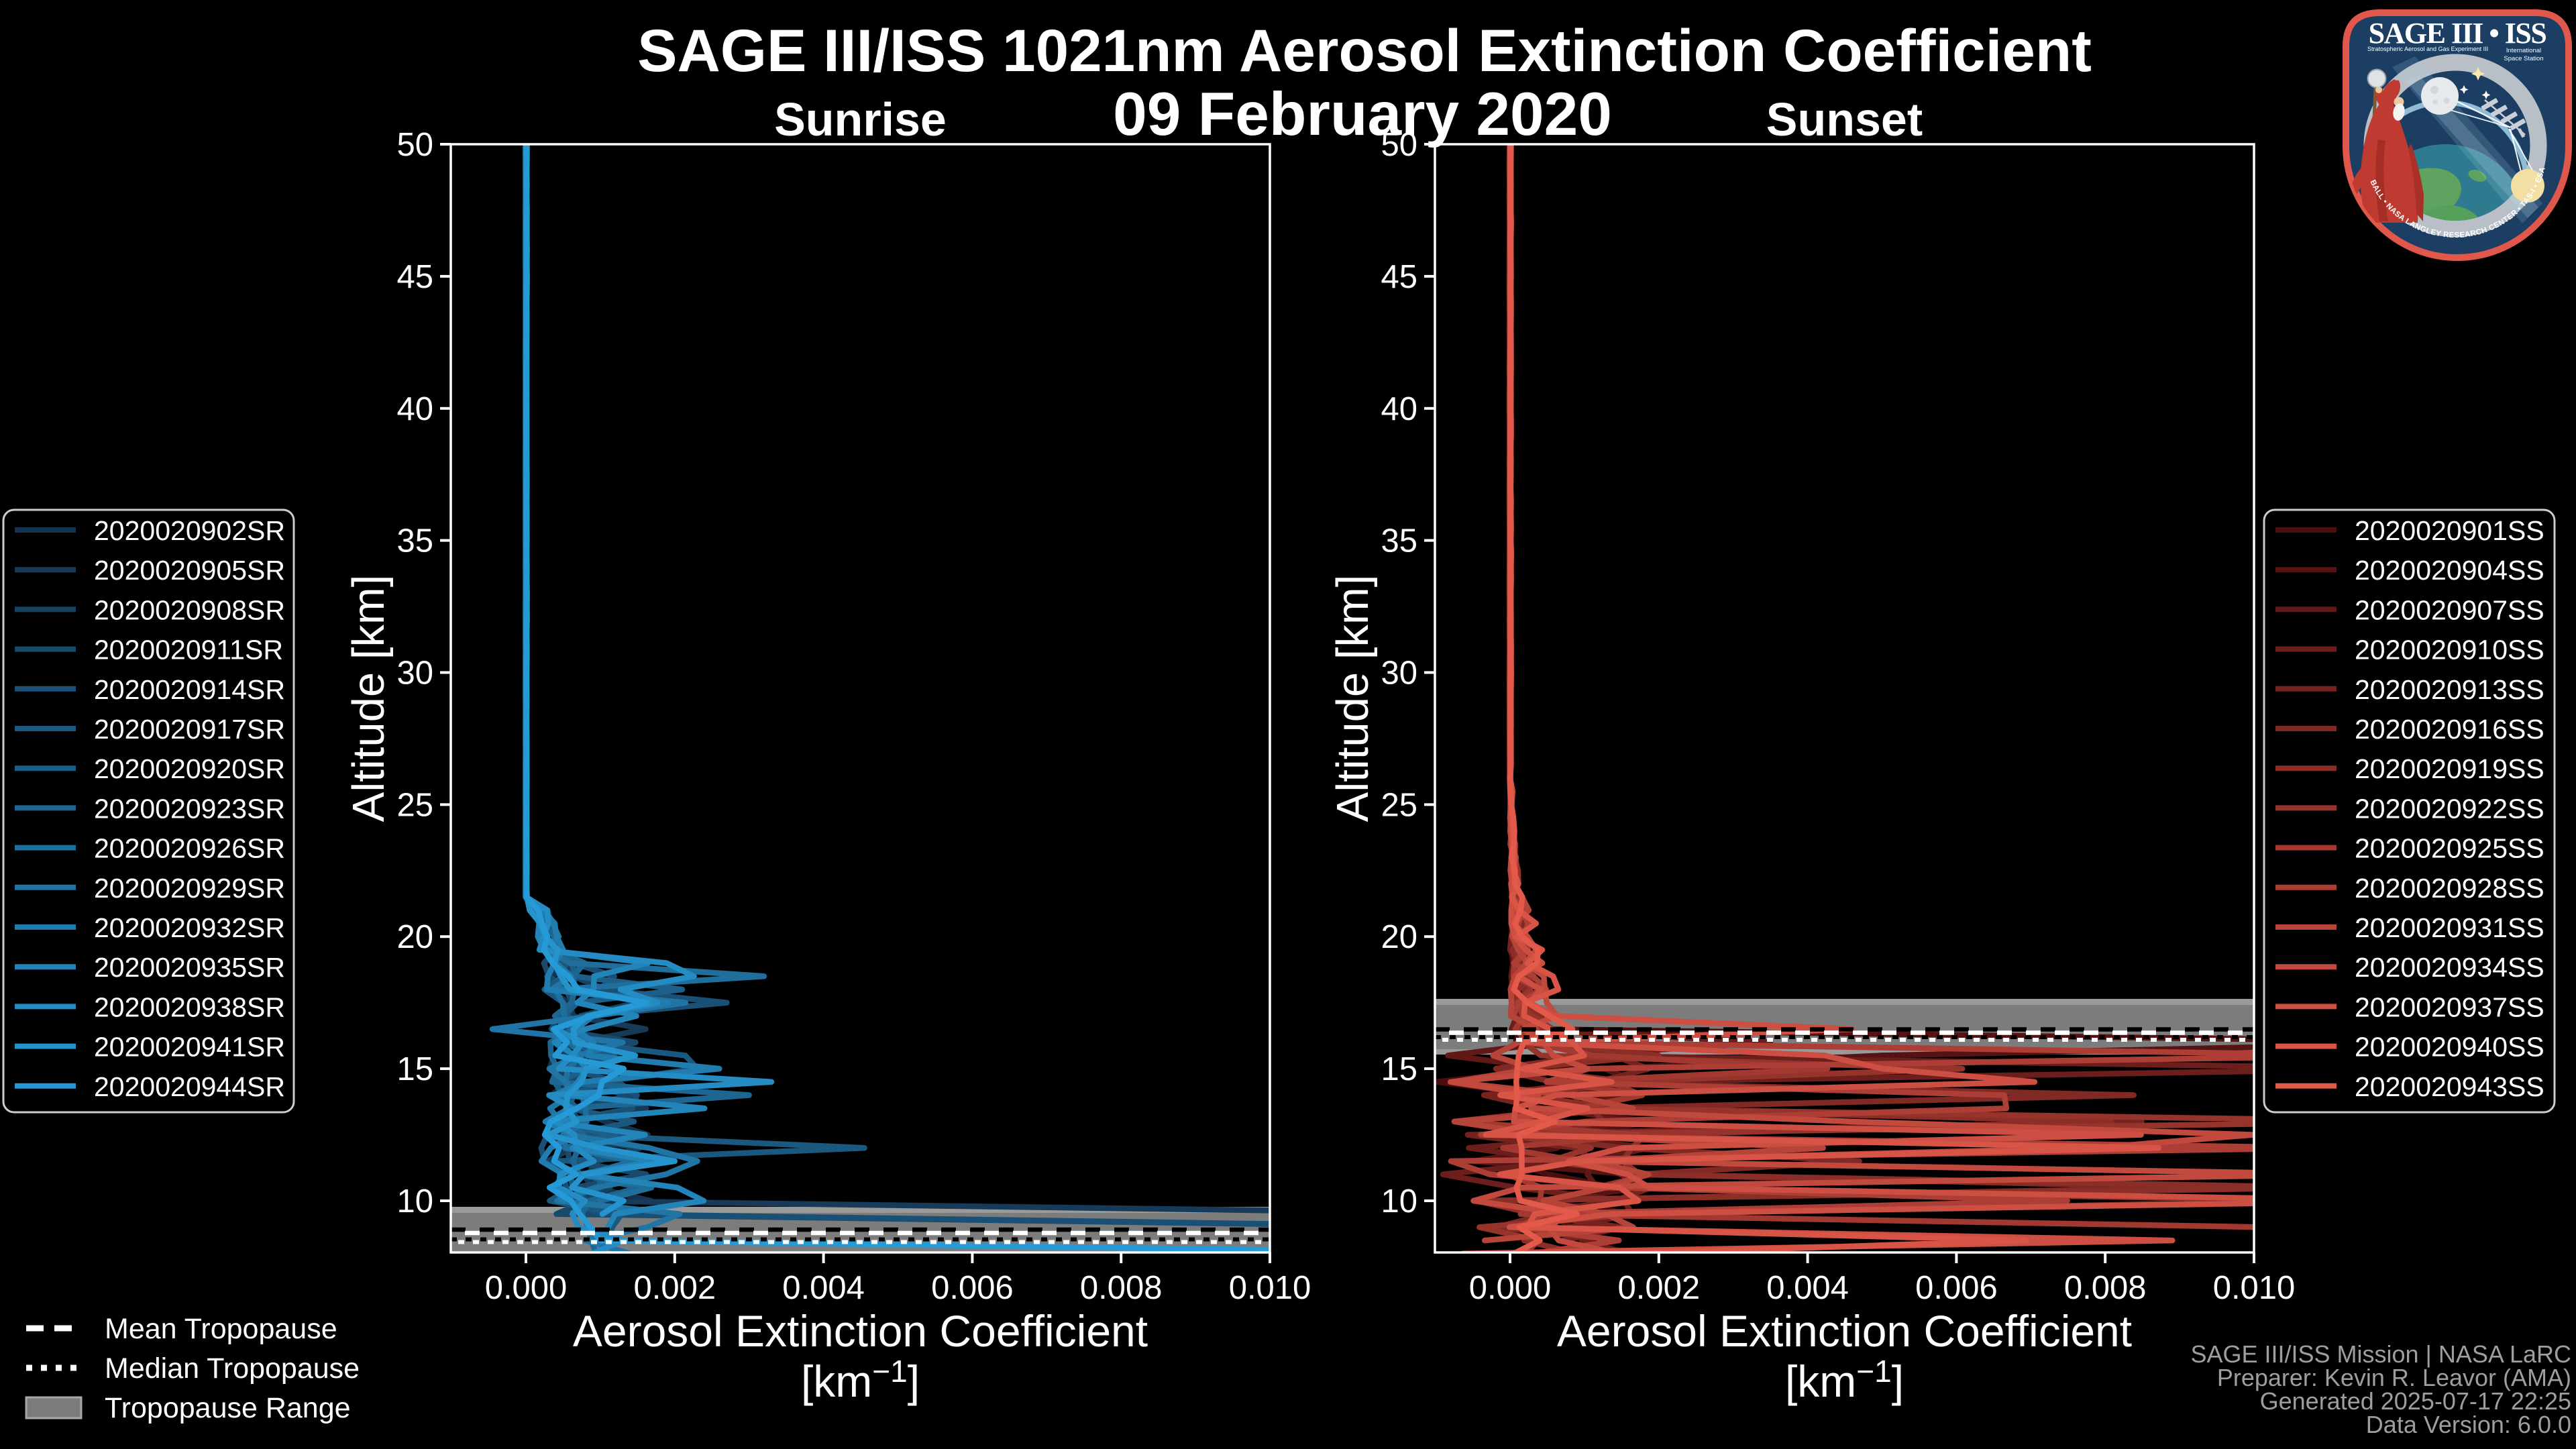 Image resolution: width=2576 pixels, height=1449 pixels. I want to click on svg-text: 2020020907SS, so click(2449, 609).